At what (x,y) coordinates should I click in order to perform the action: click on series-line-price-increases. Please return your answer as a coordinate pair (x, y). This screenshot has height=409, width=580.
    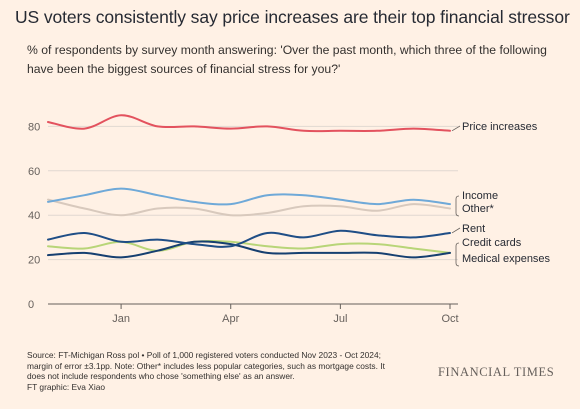
    Looking at the image, I should click on (249, 123).